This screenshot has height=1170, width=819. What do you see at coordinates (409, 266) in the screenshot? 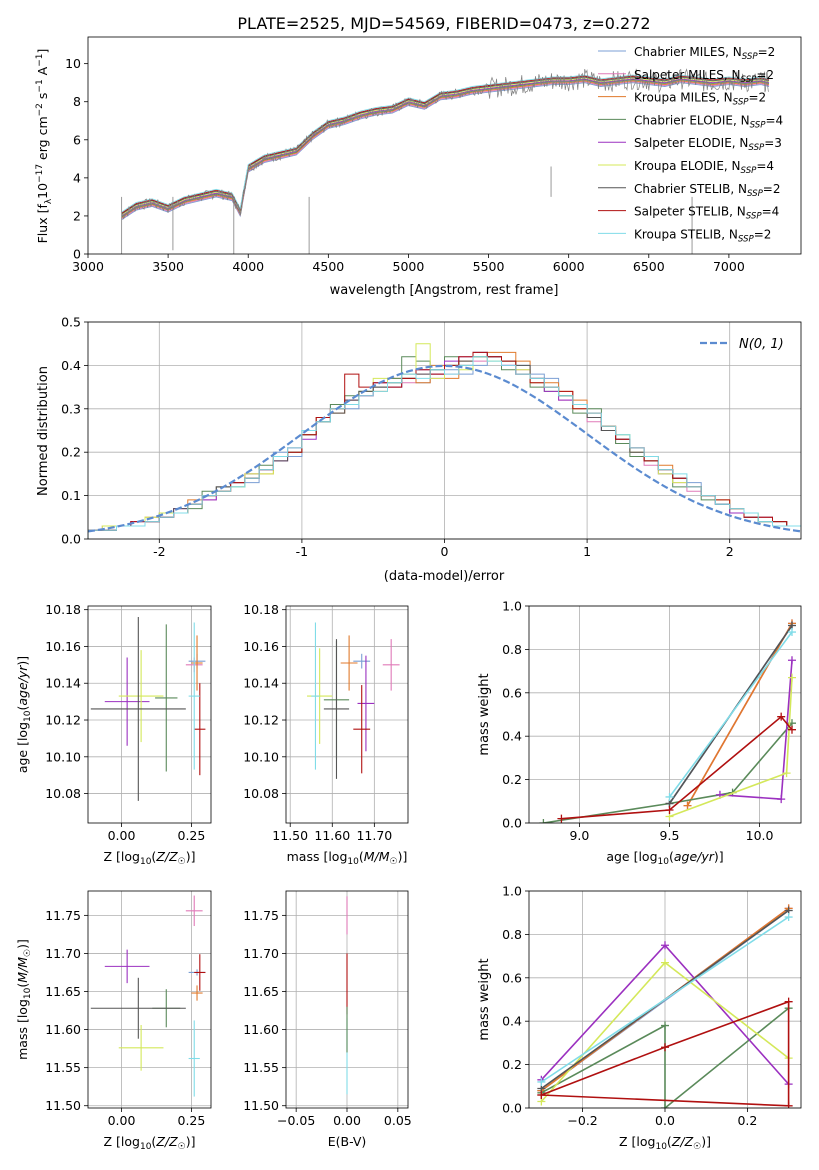
I see `x-tick-label: 5000` at bounding box center [409, 266].